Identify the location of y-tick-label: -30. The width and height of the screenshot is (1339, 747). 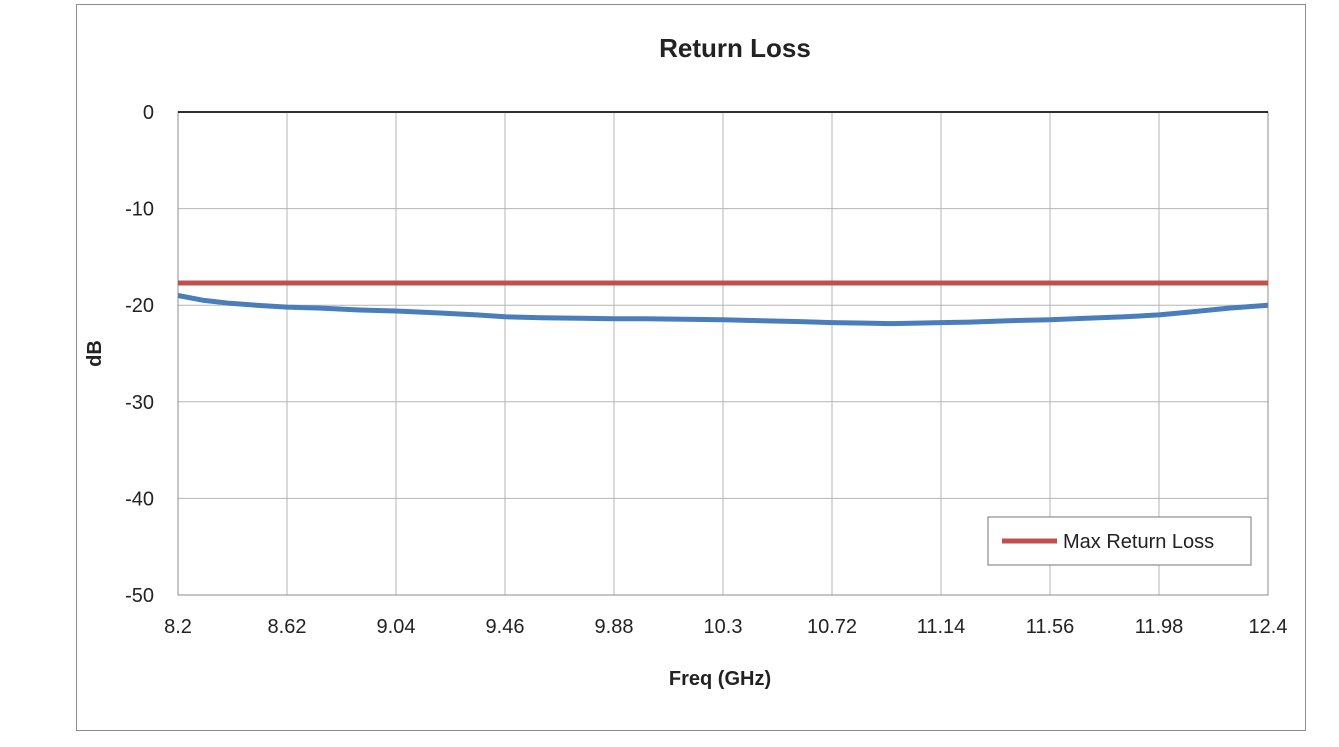
(139, 403).